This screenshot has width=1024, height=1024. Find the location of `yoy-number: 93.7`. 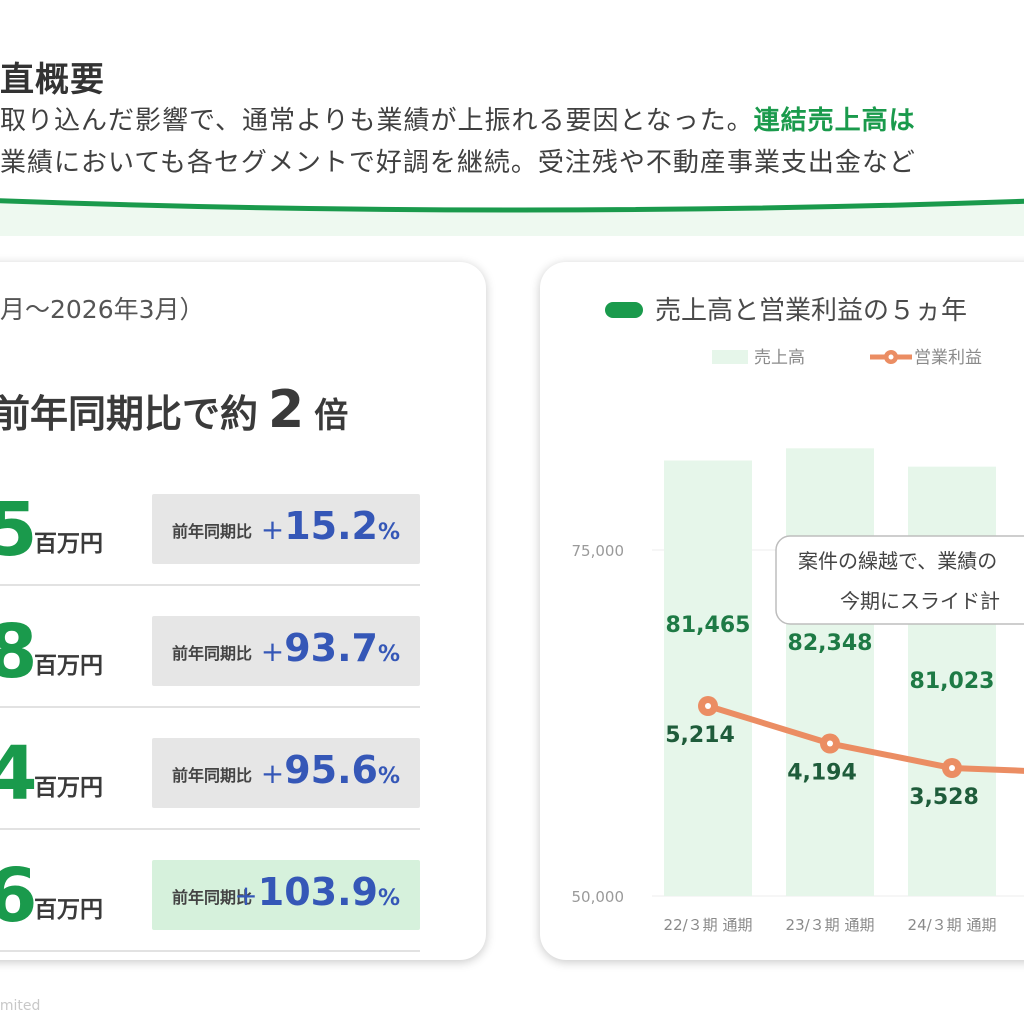

yoy-number: 93.7 is located at coordinates (331, 648).